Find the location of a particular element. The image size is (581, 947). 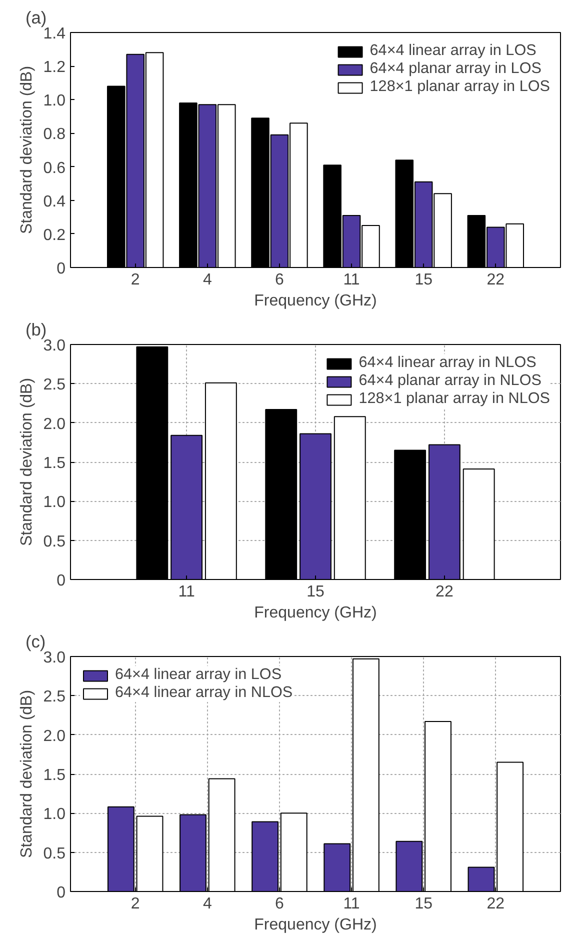

y-tick-label: 0.4 is located at coordinates (54, 201).